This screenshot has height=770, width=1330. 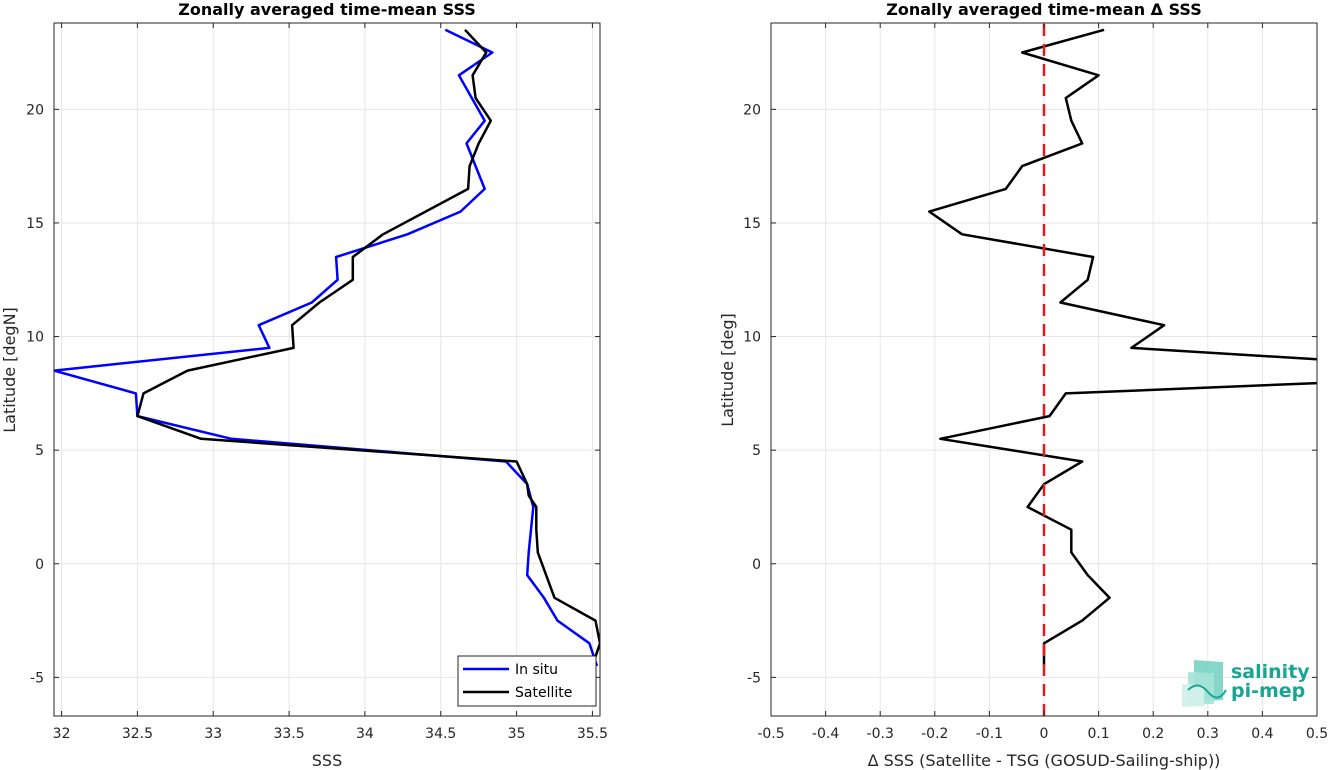 I want to click on sss-y-tick-label: 0, so click(x=39, y=565).